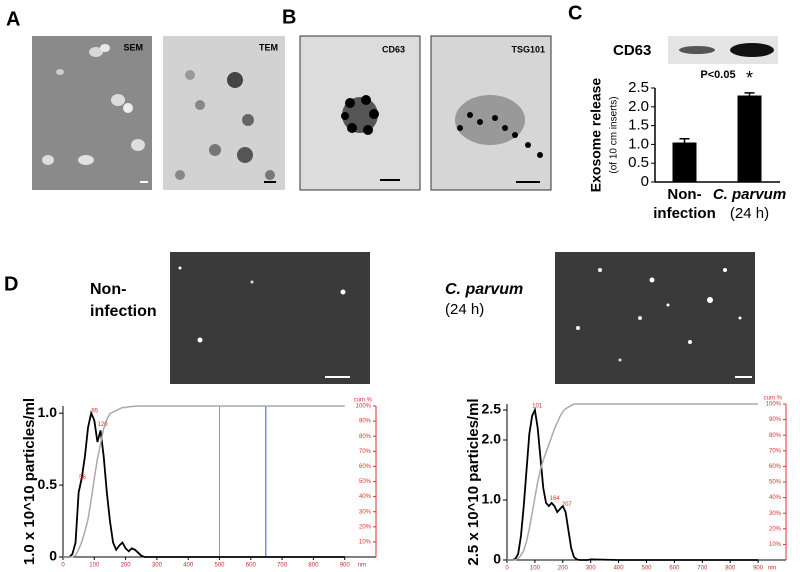  Describe the element at coordinates (11, 284) in the screenshot. I see `panel-label: D` at that location.